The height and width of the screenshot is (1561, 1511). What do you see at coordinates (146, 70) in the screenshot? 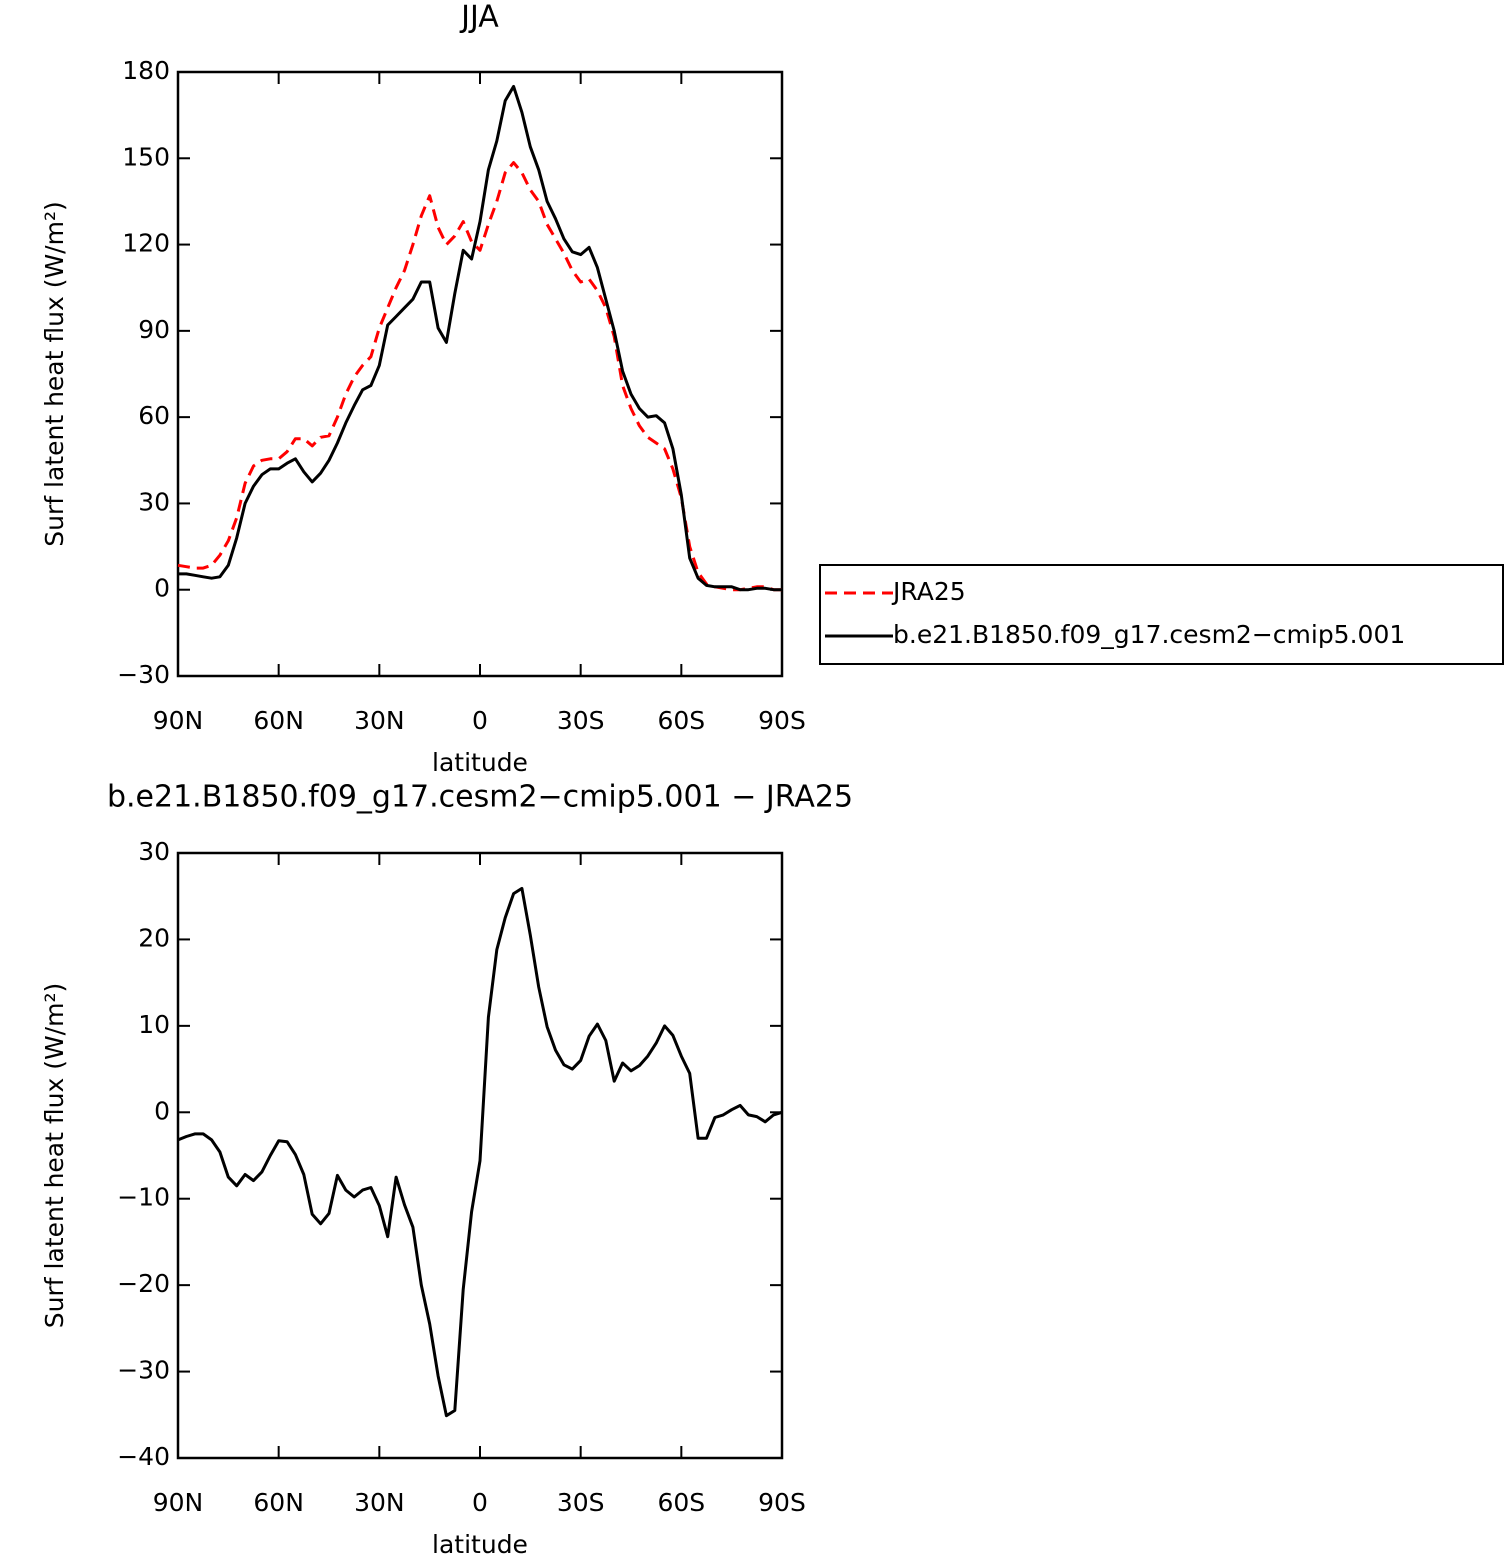
I see `y-tick-label: 180` at bounding box center [146, 70].